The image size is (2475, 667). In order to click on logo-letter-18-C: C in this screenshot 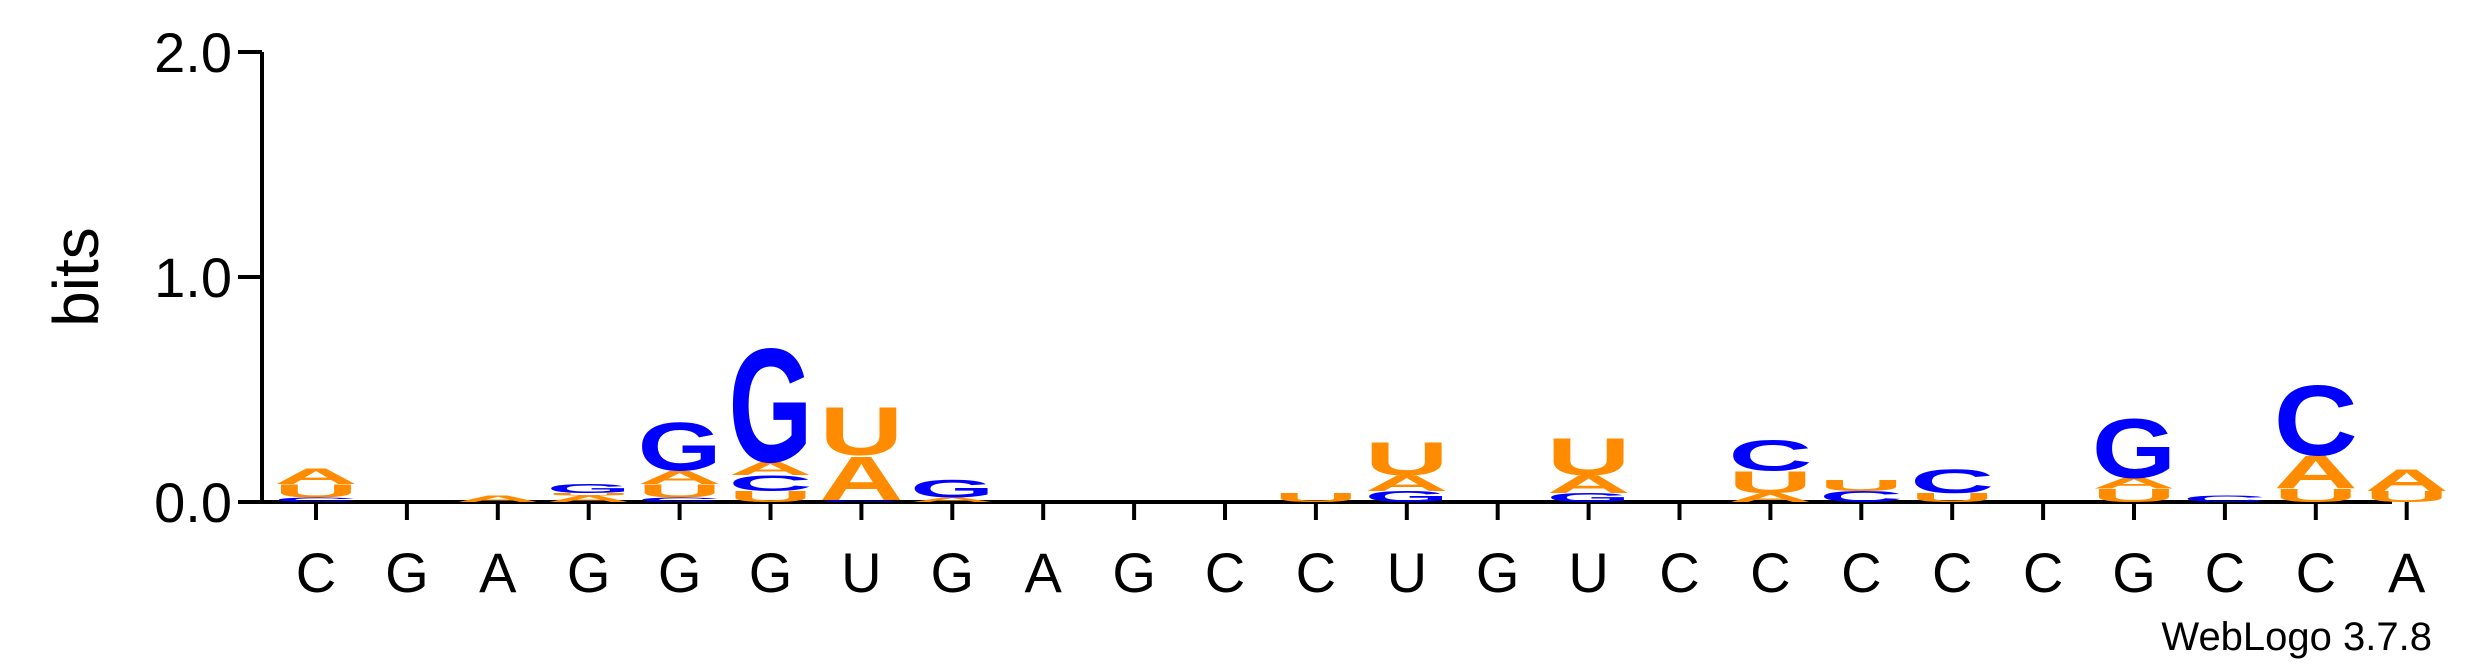, I will do `click(1861, 497)`.